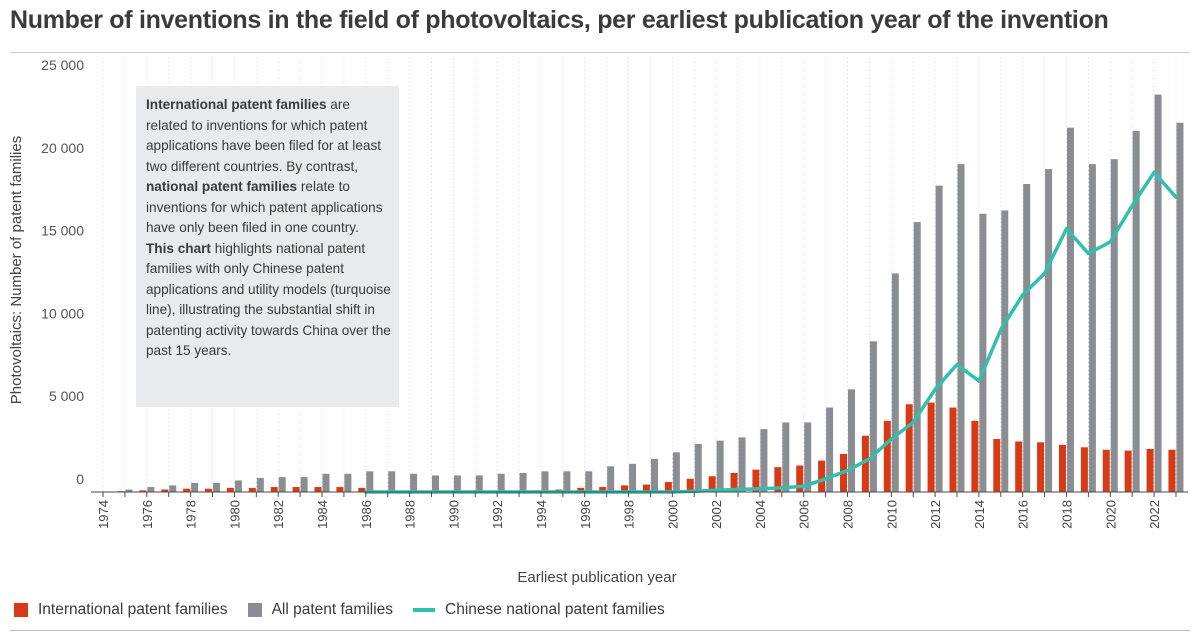  What do you see at coordinates (165, 490) in the screenshot?
I see `bar-international-1977` at bounding box center [165, 490].